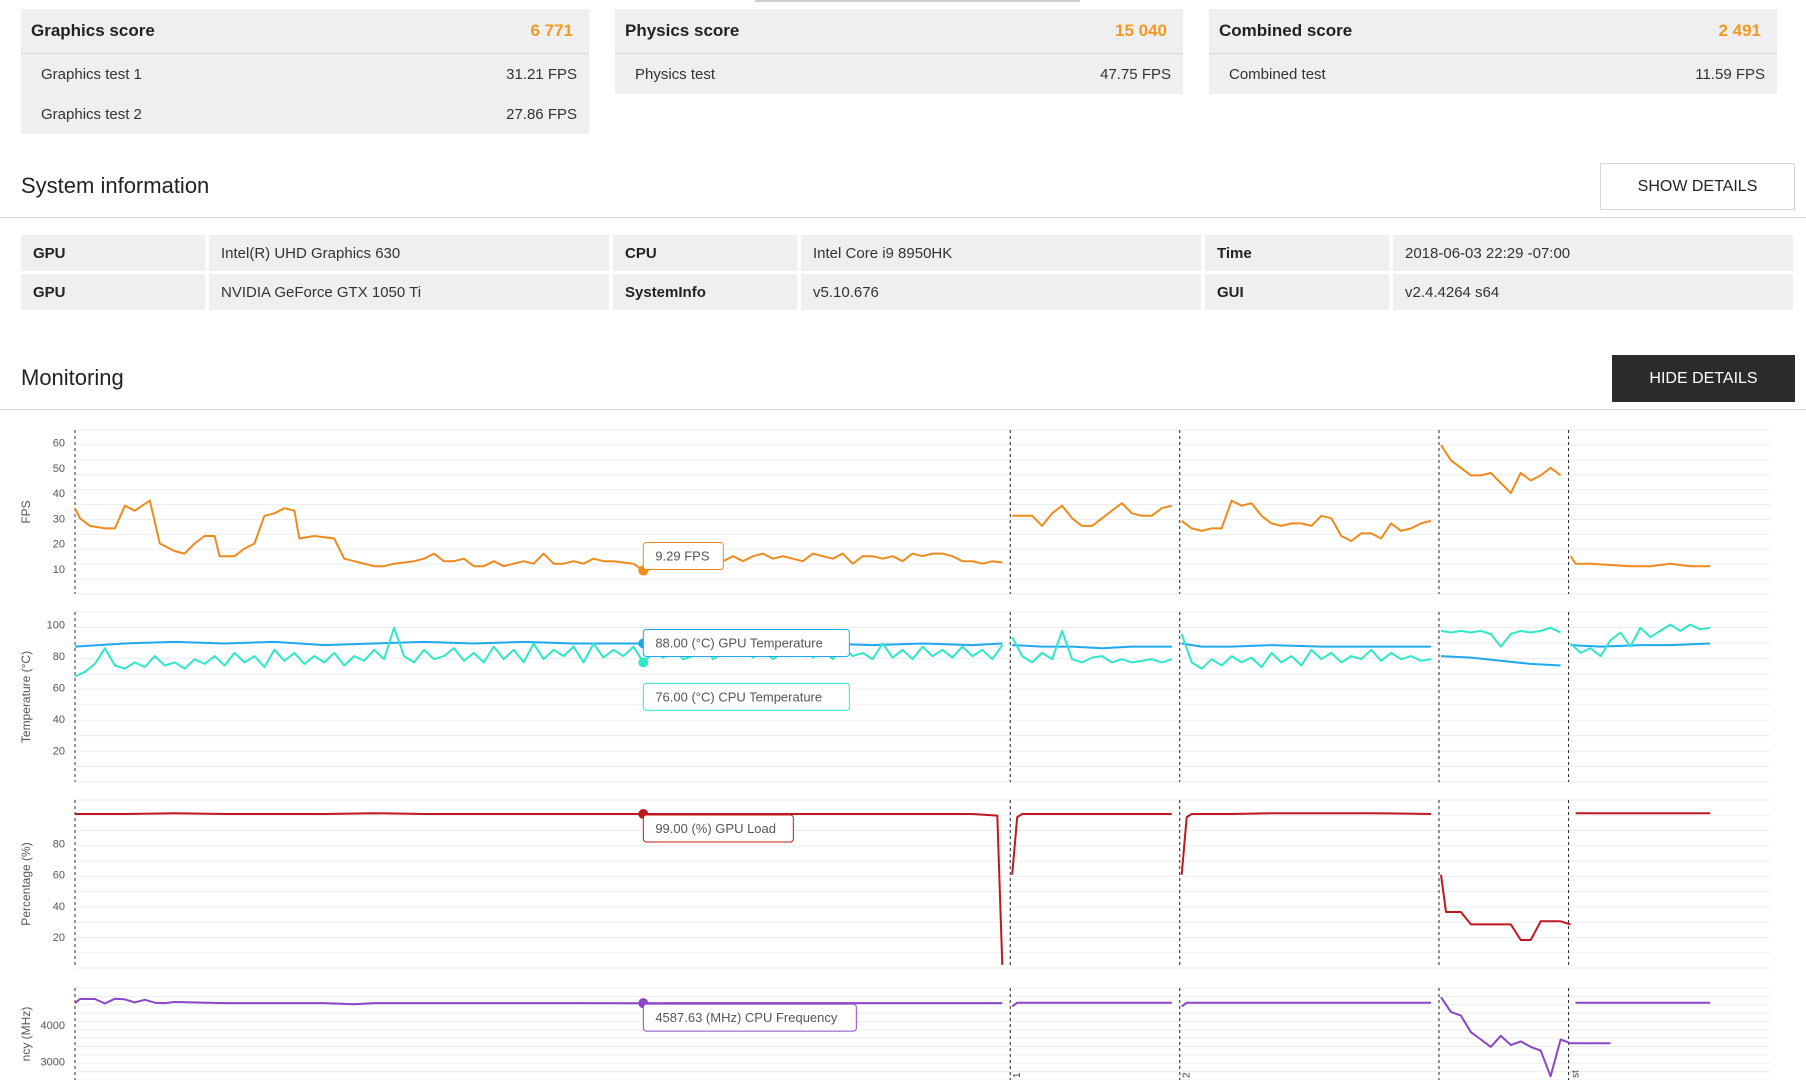 The image size is (1806, 1080). What do you see at coordinates (1141, 30) in the screenshot?
I see `physics-score-value: 15 040` at bounding box center [1141, 30].